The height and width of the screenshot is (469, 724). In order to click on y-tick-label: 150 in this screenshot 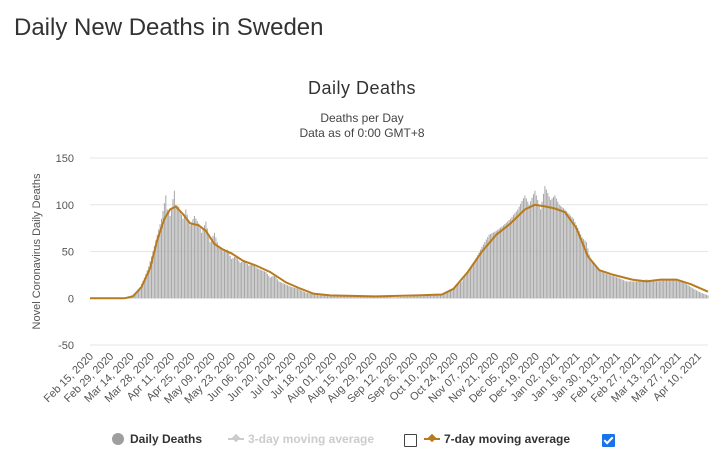, I will do `click(65, 159)`.